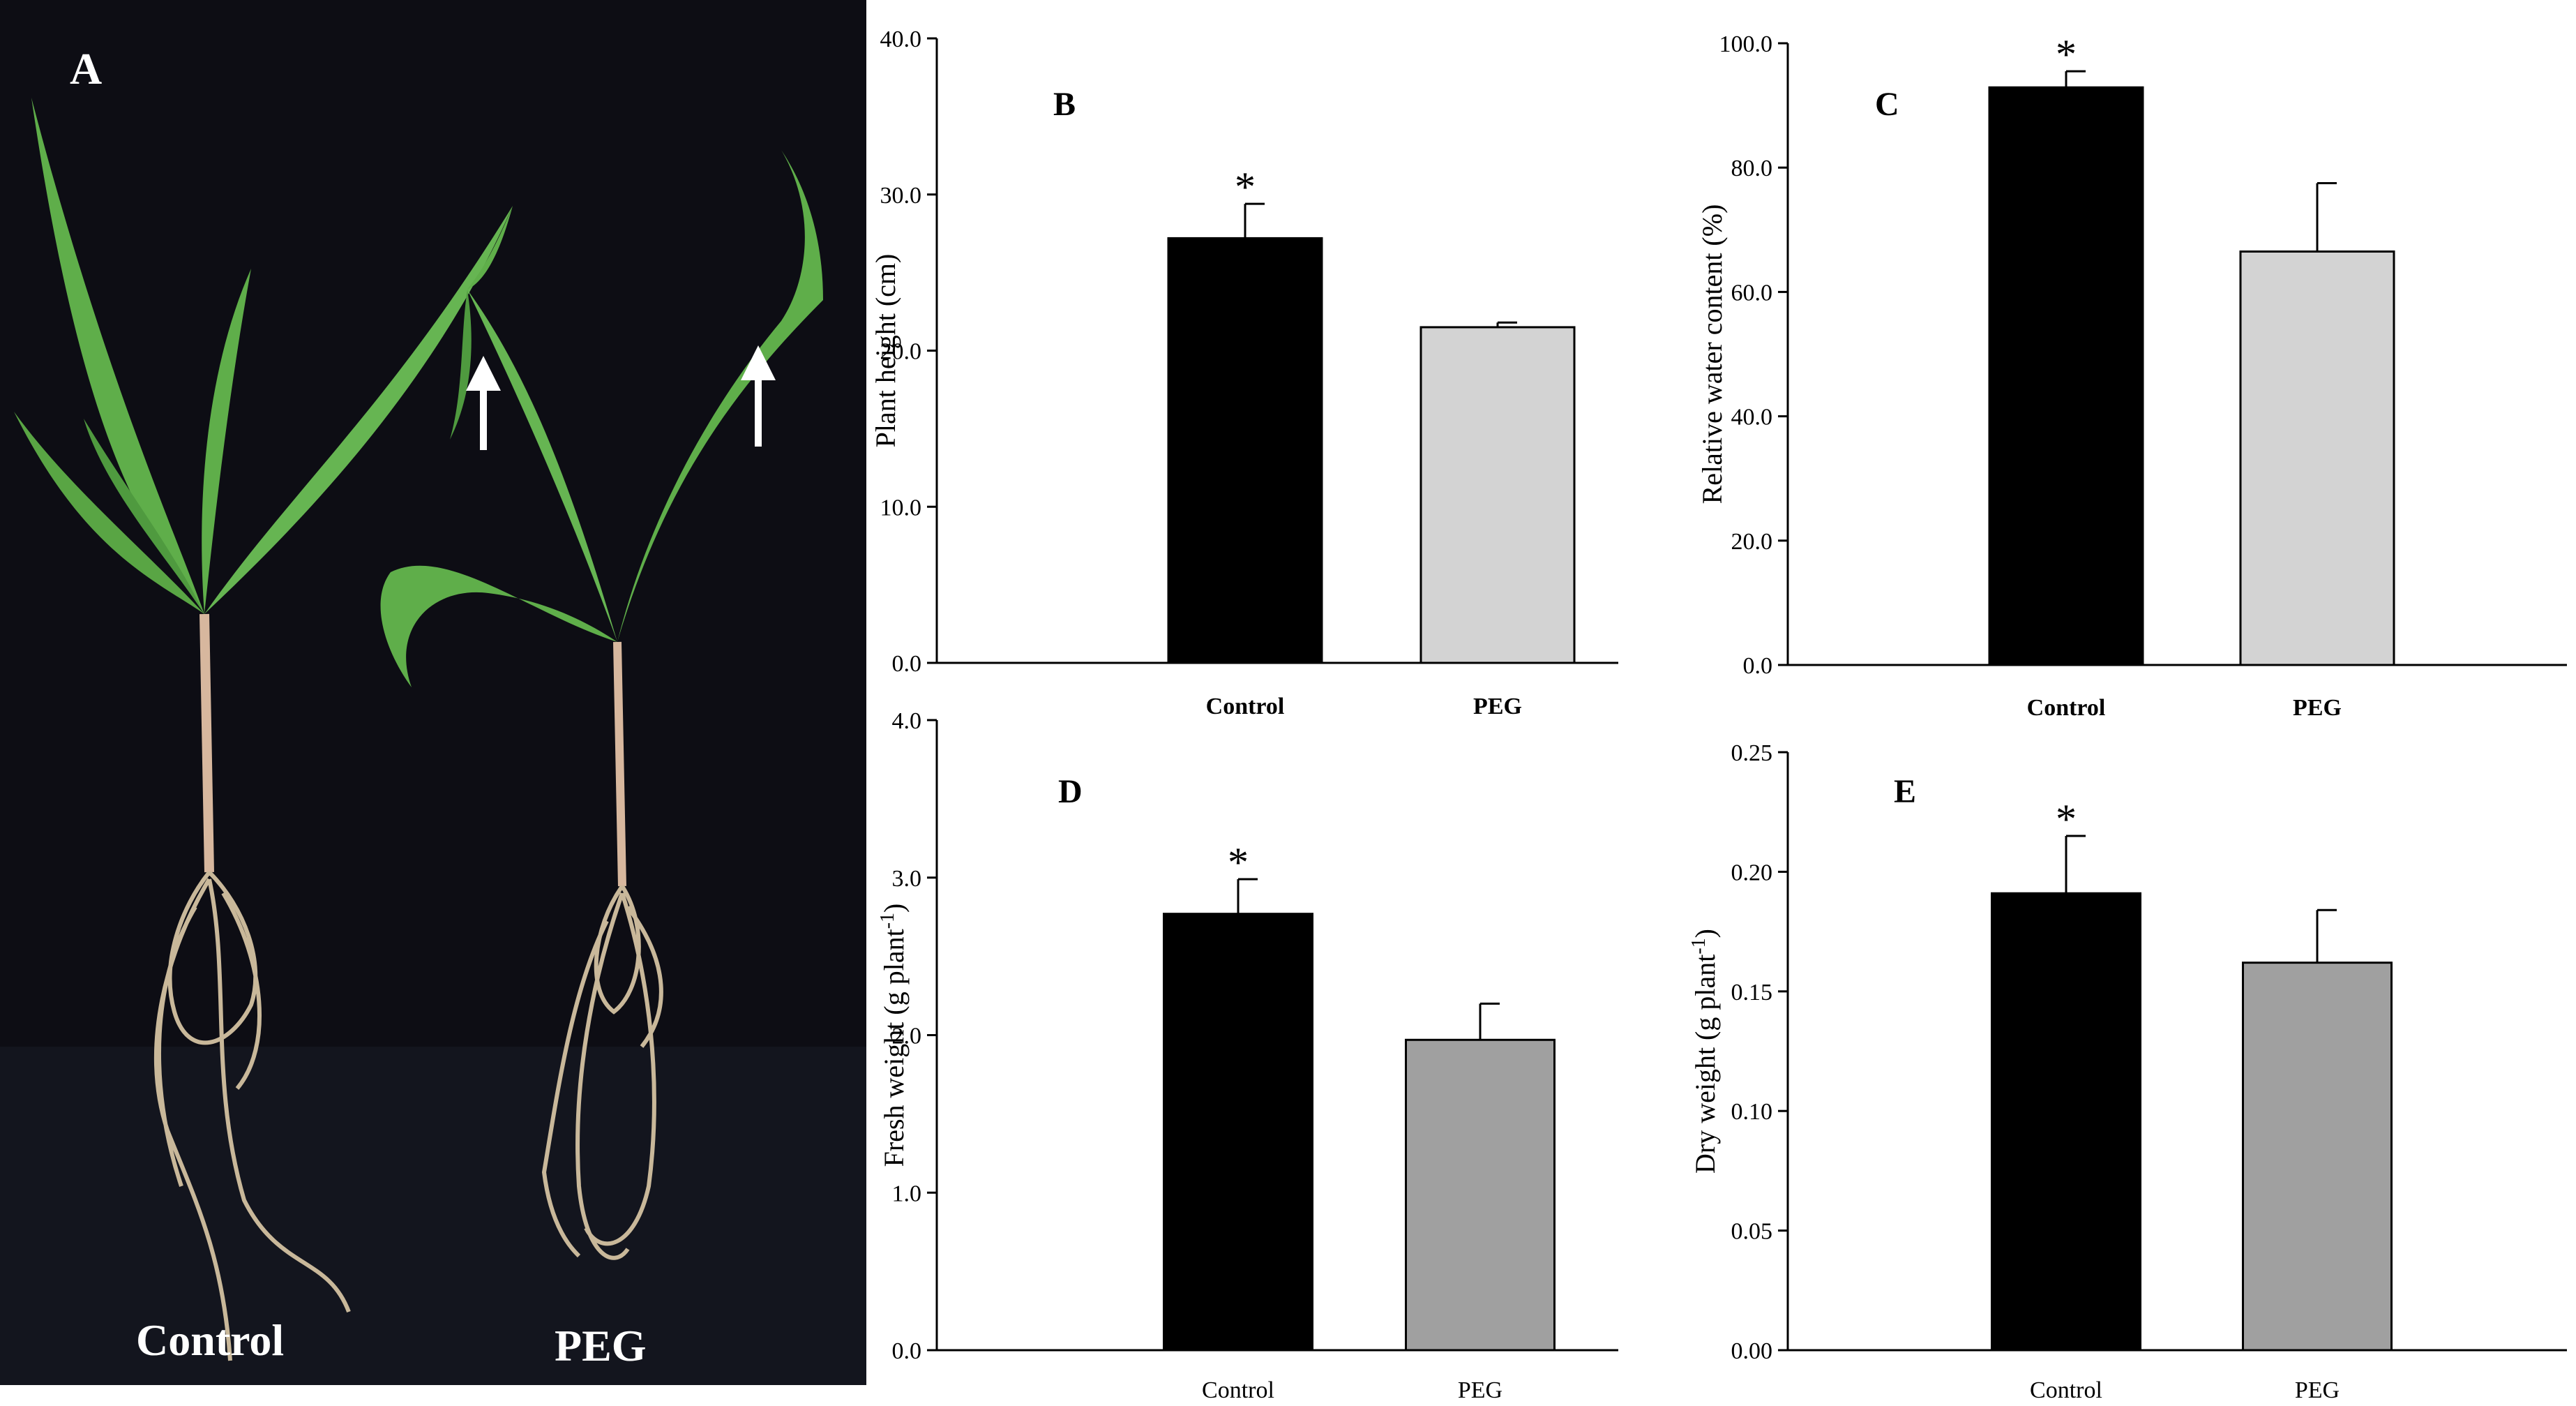  What do you see at coordinates (901, 196) in the screenshot?
I see `y-tick-label: 30.0` at bounding box center [901, 196].